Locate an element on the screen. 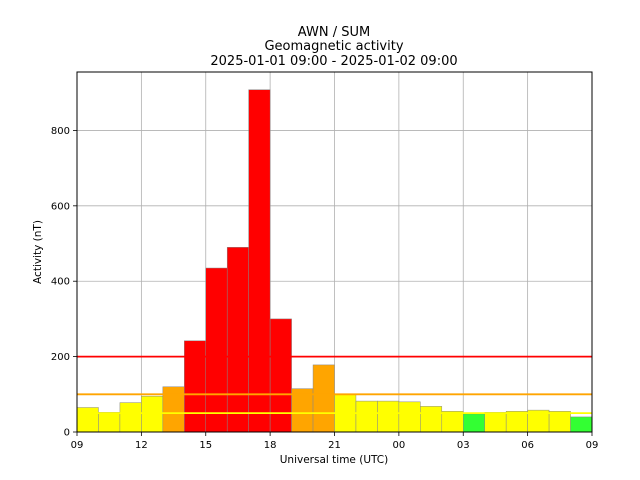  chart-title-line-2: Geomagnetic activity is located at coordinates (333, 46).